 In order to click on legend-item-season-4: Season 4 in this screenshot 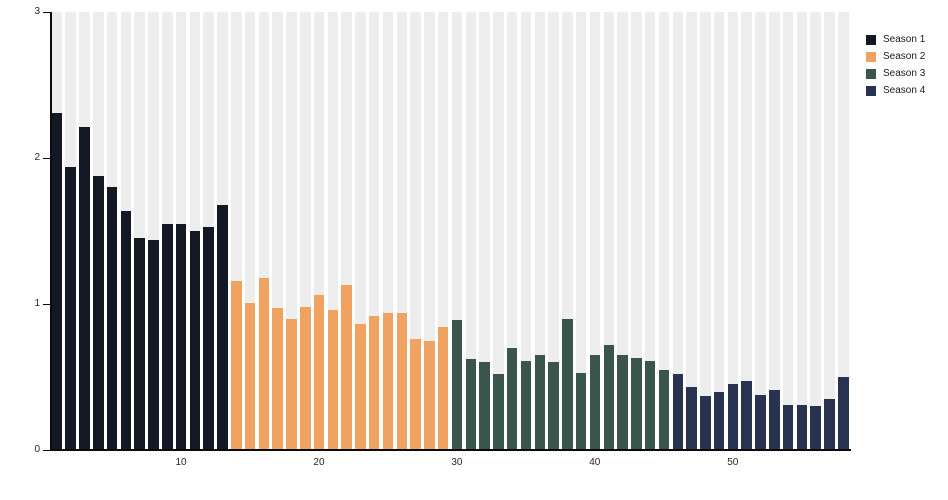, I will do `click(895, 90)`.